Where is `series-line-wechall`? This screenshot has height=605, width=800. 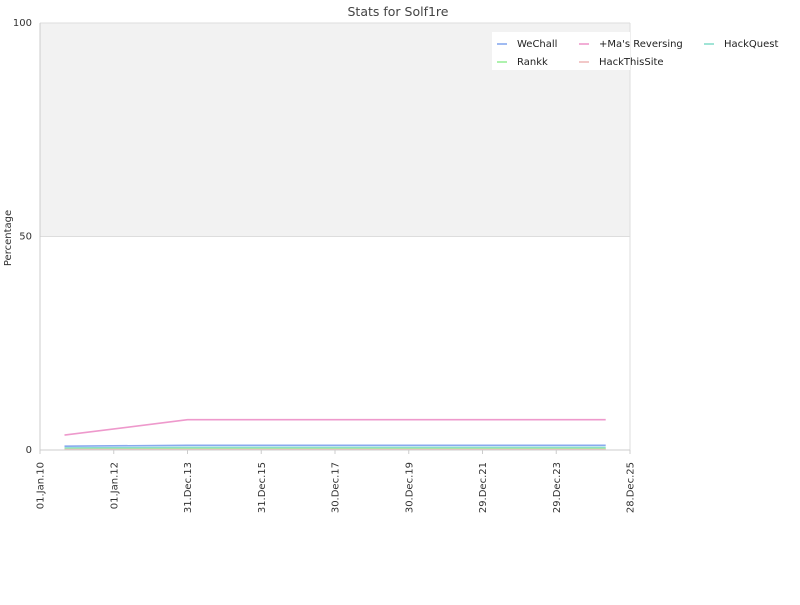 series-line-wechall is located at coordinates (335, 445).